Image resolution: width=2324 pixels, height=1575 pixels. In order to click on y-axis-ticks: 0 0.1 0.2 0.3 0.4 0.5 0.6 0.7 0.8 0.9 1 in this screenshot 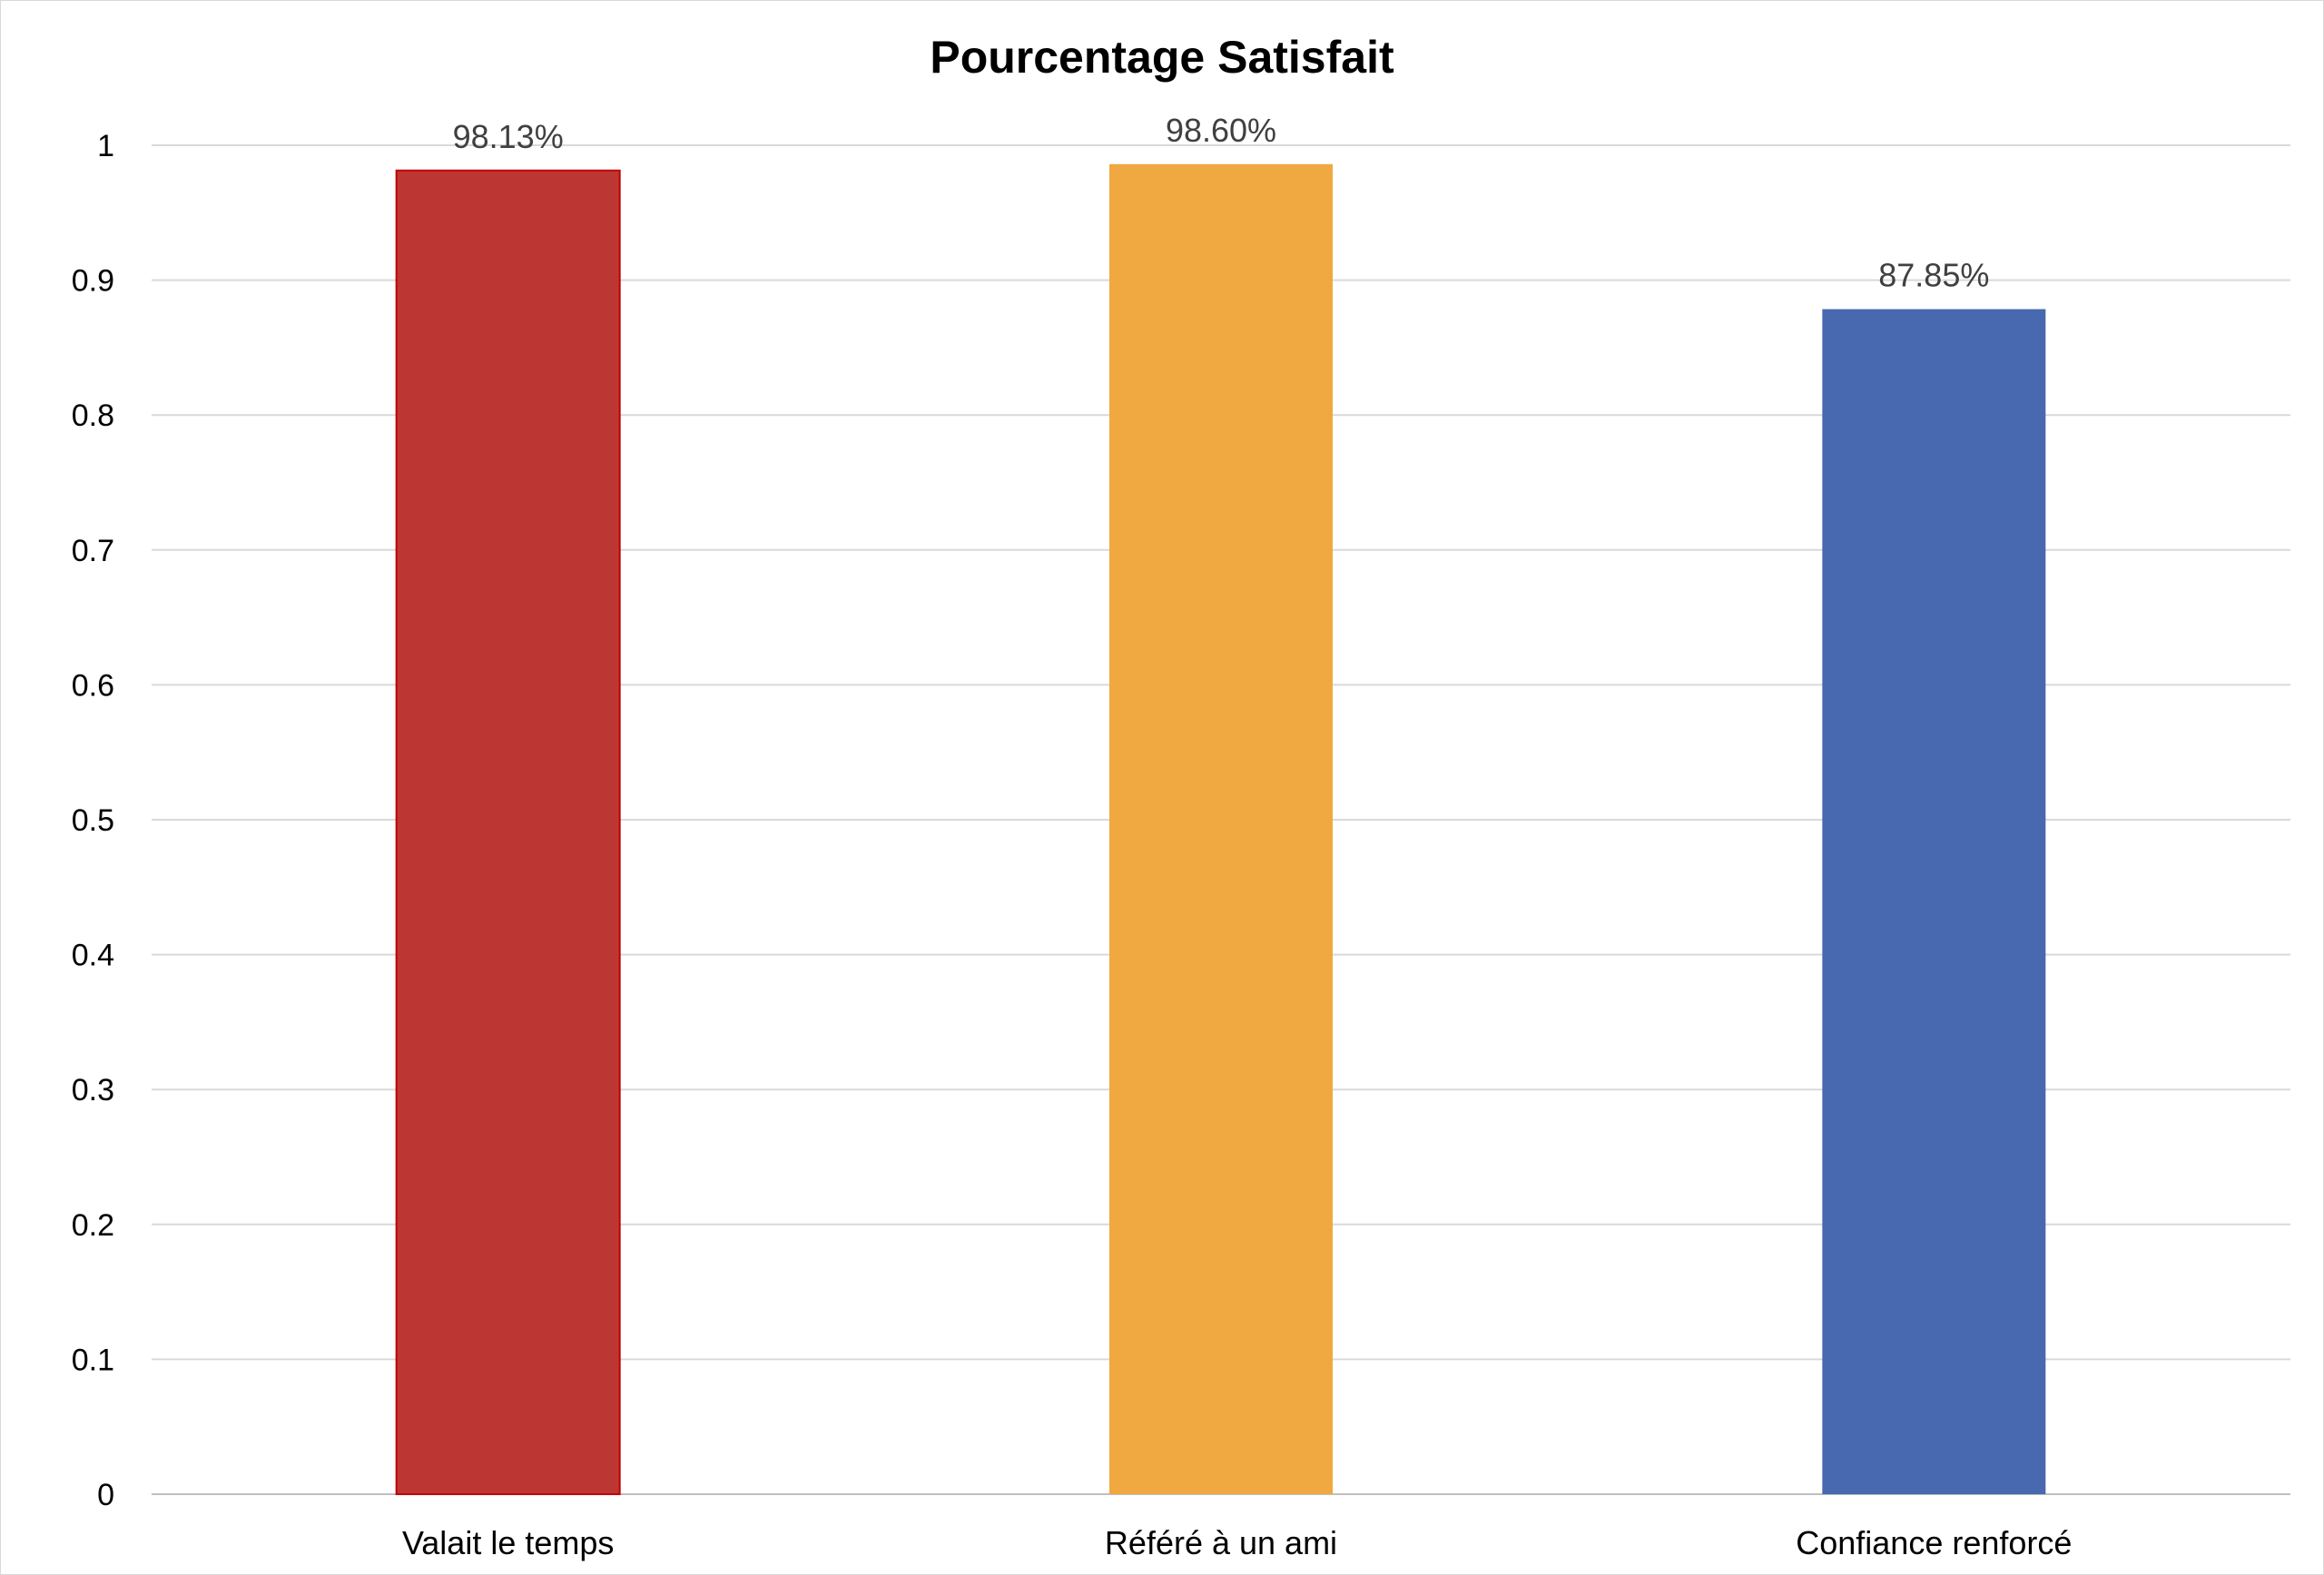, I will do `click(93, 821)`.